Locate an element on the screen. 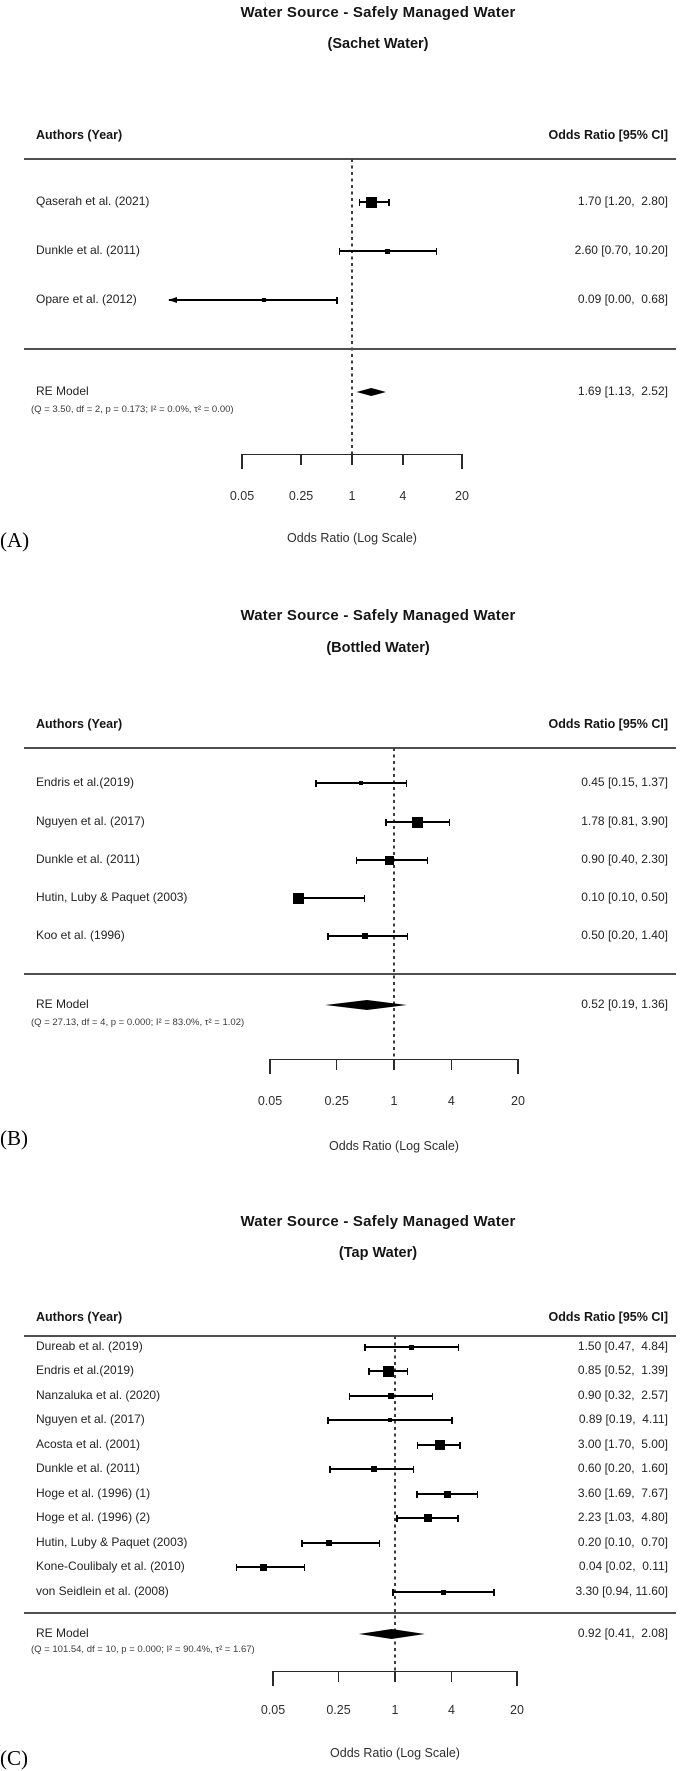 The width and height of the screenshot is (685, 1771). panel-subtitle: (Bottled Water) is located at coordinates (378, 648).